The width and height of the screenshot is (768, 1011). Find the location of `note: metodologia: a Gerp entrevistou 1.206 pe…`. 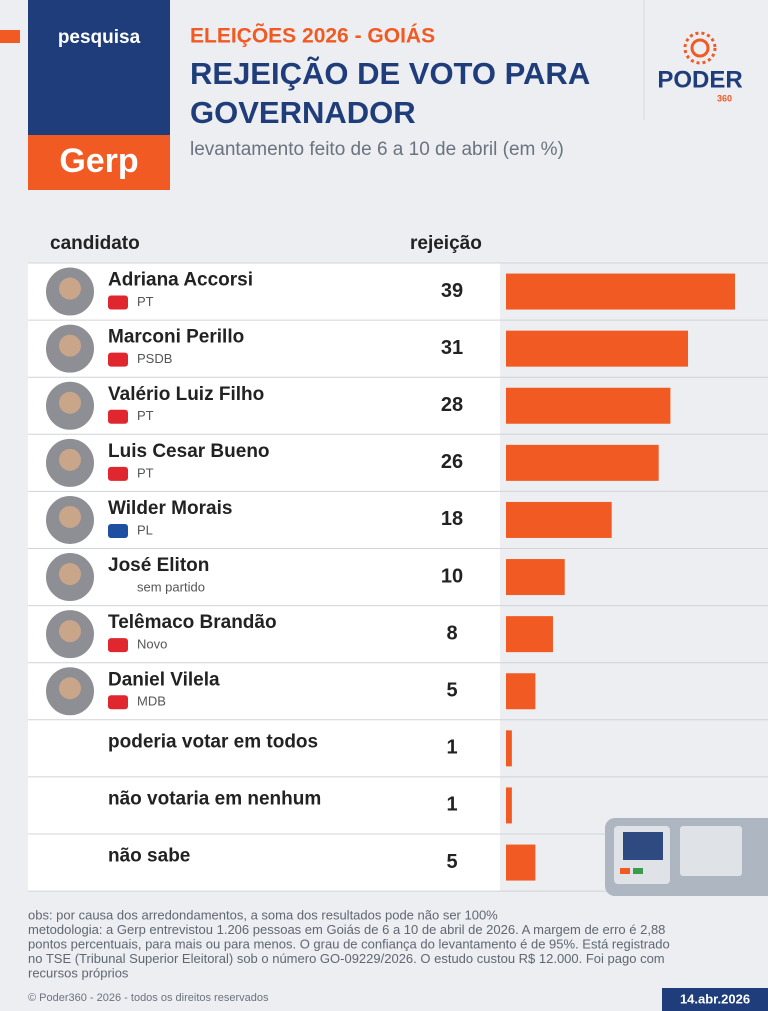

note: metodologia: a Gerp entrevistou 1.206 pe… is located at coordinates (346, 929).